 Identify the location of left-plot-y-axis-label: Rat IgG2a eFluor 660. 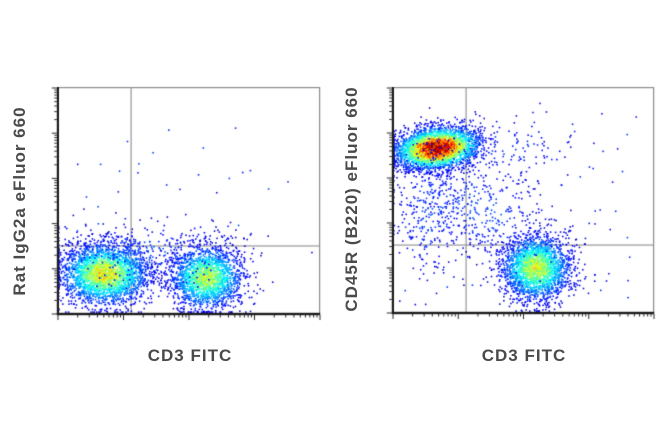
(19, 201).